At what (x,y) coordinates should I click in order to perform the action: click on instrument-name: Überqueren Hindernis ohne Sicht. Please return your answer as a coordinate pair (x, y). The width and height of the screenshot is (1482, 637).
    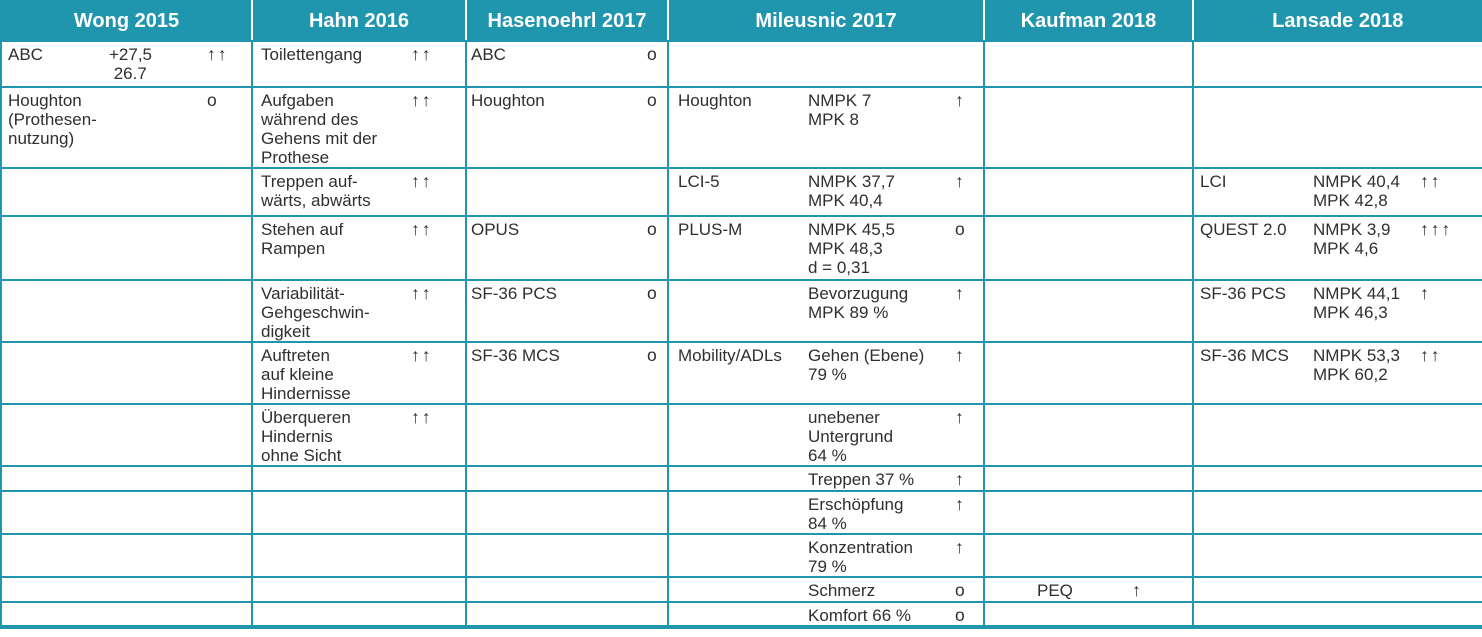
    Looking at the image, I should click on (306, 436).